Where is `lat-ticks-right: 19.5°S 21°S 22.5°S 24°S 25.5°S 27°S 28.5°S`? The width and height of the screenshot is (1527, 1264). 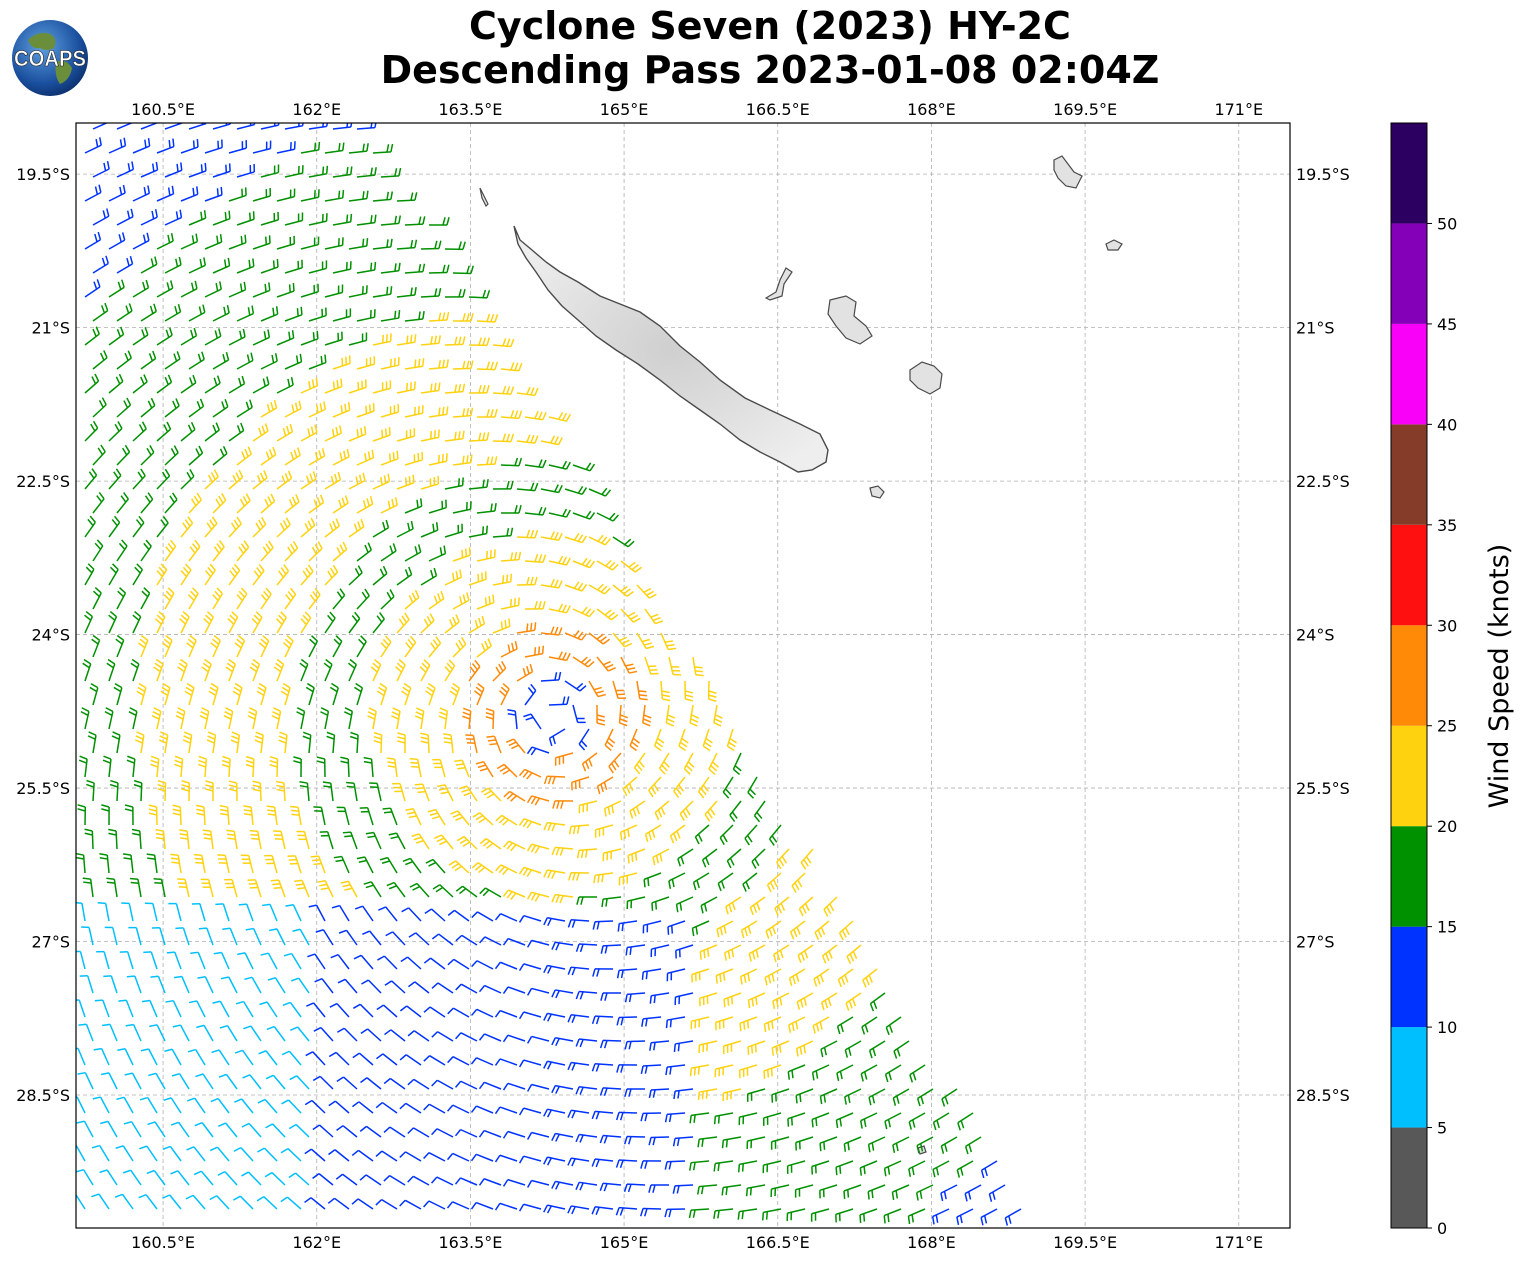
lat-ticks-right: 19.5°S 21°S 22.5°S 24°S 25.5°S 27°S 28.5°S is located at coordinates (1323, 635).